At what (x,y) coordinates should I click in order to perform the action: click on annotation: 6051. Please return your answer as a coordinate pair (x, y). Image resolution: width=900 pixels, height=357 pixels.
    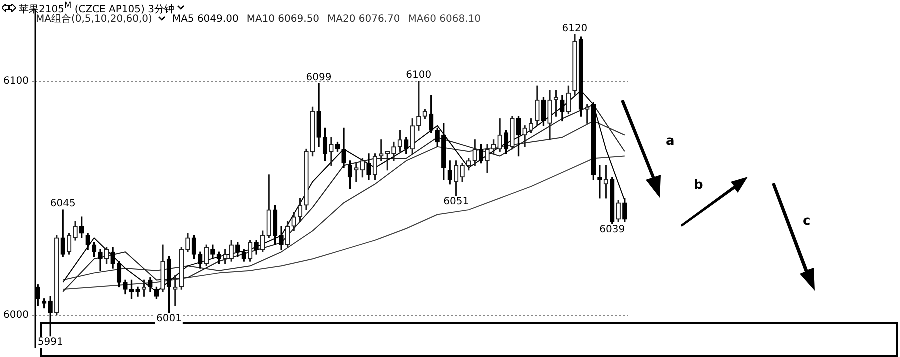
    Looking at the image, I should click on (457, 202).